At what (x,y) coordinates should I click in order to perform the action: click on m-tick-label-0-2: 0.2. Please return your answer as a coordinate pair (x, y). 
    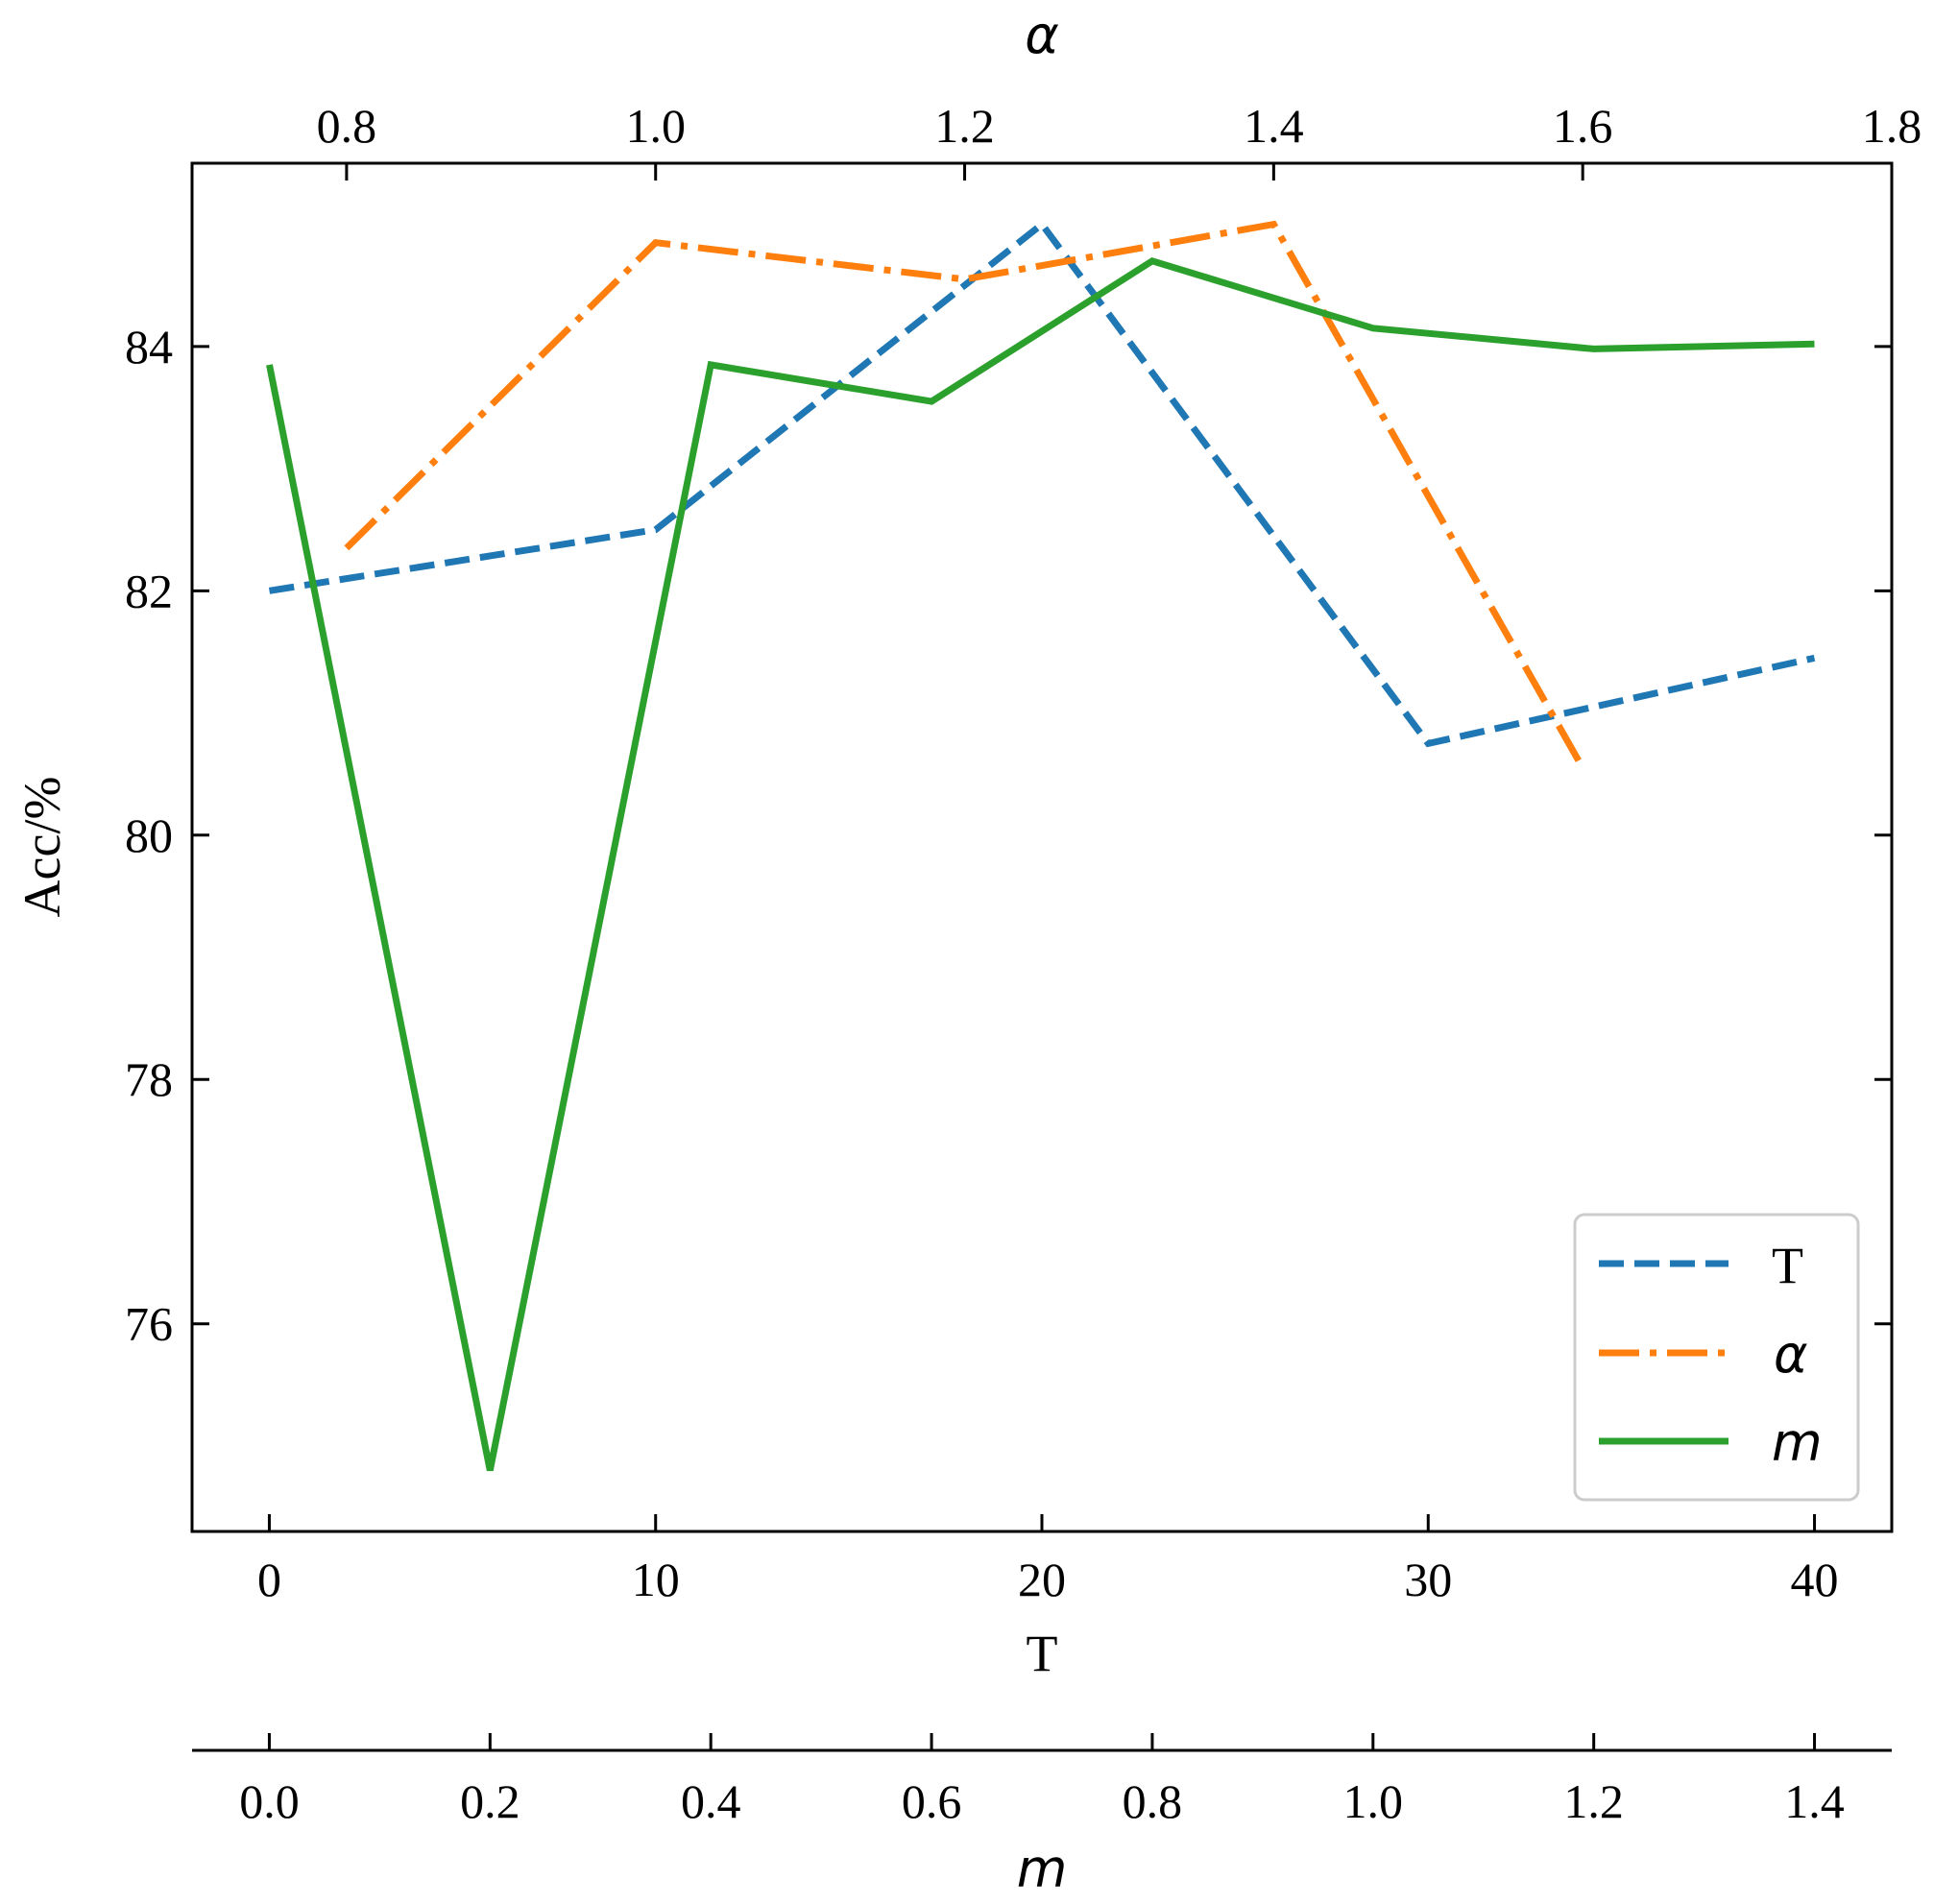
    Looking at the image, I should click on (490, 1801).